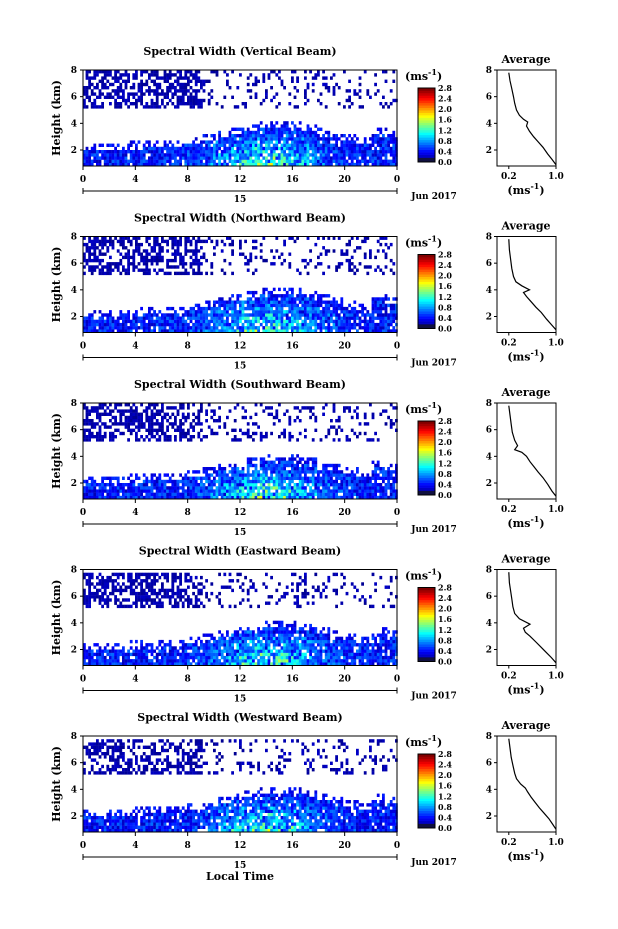  What do you see at coordinates (426, 295) in the screenshot?
I see `colorbar-step` at bounding box center [426, 295].